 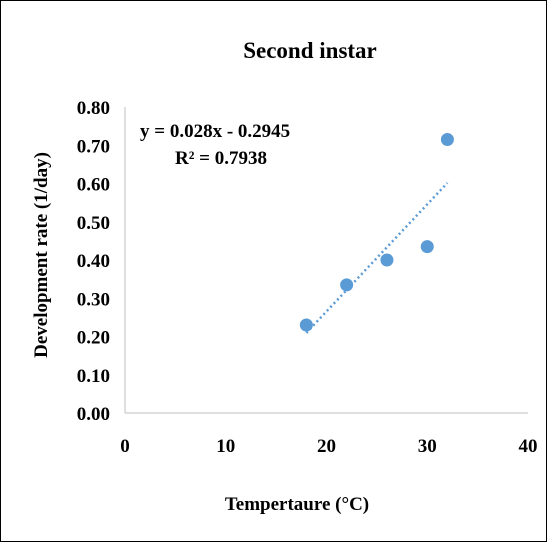 What do you see at coordinates (93, 108) in the screenshot?
I see `y-tick-label: 0.80` at bounding box center [93, 108].